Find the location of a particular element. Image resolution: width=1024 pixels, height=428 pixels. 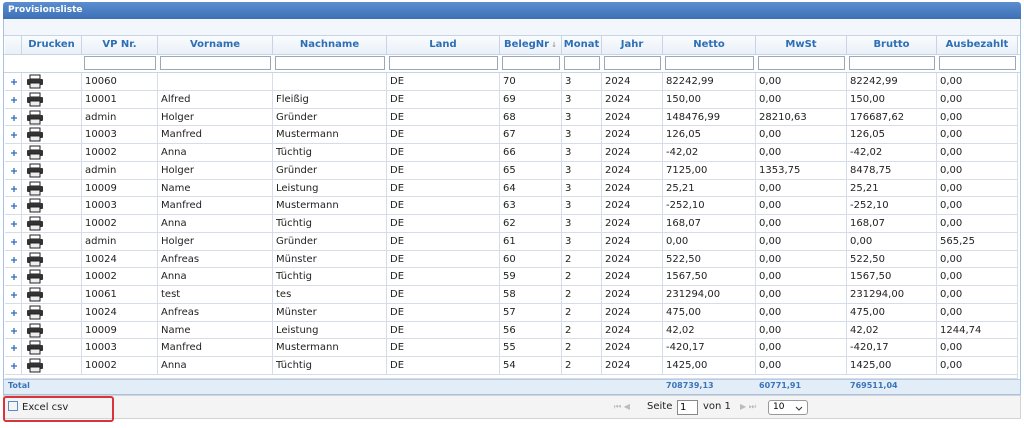

header-cell: Jahr is located at coordinates (632, 45).